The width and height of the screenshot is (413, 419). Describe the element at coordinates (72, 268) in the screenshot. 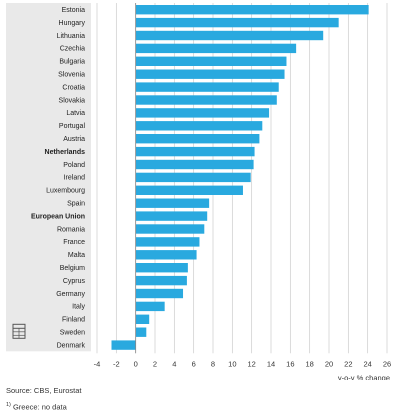

I see `category-label: Belgium` at that location.